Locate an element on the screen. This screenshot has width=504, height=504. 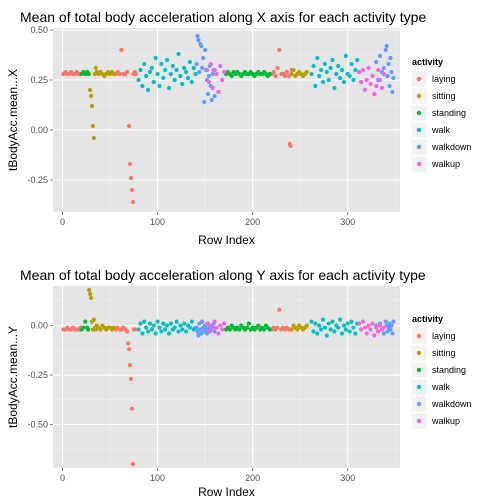
x-tick-label: 200 is located at coordinates (252, 478).